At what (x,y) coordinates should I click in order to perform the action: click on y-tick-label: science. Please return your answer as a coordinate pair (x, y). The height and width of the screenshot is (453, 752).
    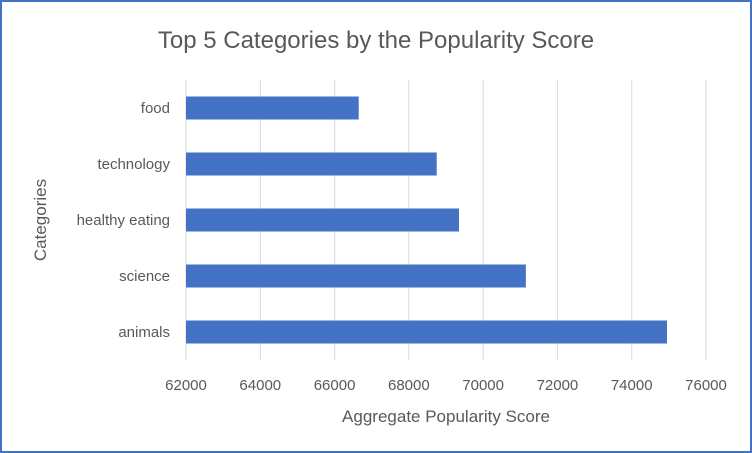
    Looking at the image, I should click on (144, 276).